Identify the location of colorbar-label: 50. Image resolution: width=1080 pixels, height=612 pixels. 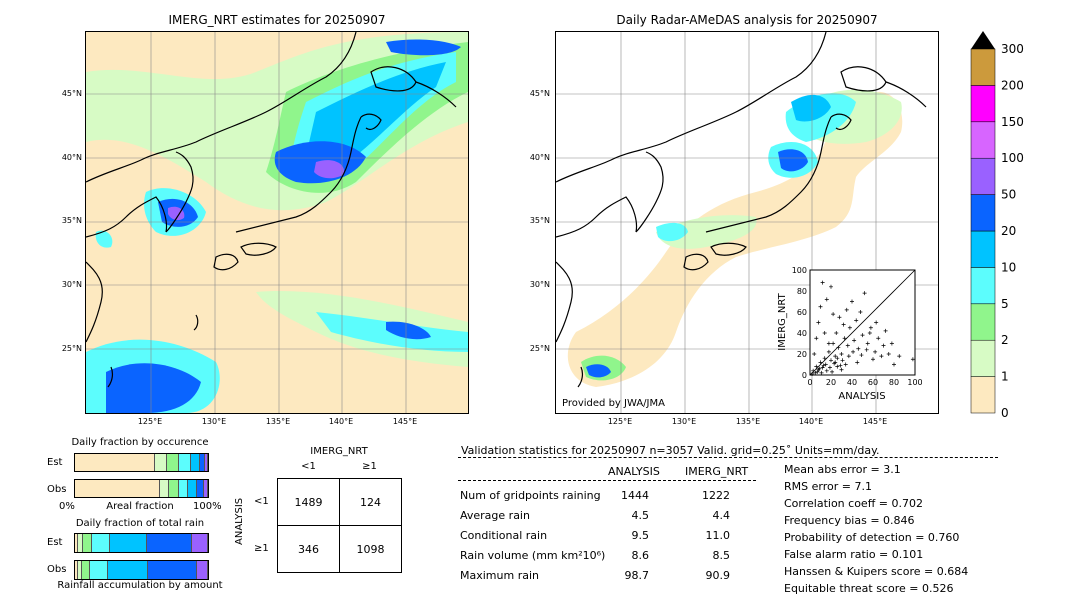
(1008, 195).